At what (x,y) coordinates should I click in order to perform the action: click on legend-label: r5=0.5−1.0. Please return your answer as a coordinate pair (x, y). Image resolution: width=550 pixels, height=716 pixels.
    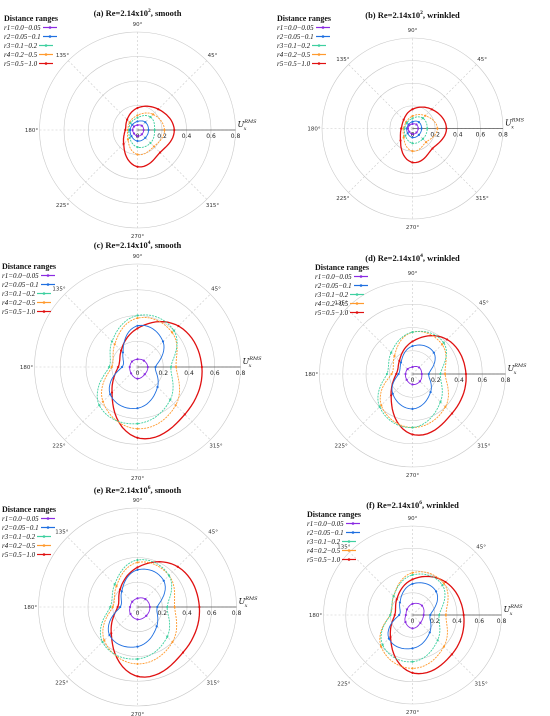
    Looking at the image, I should click on (21, 63).